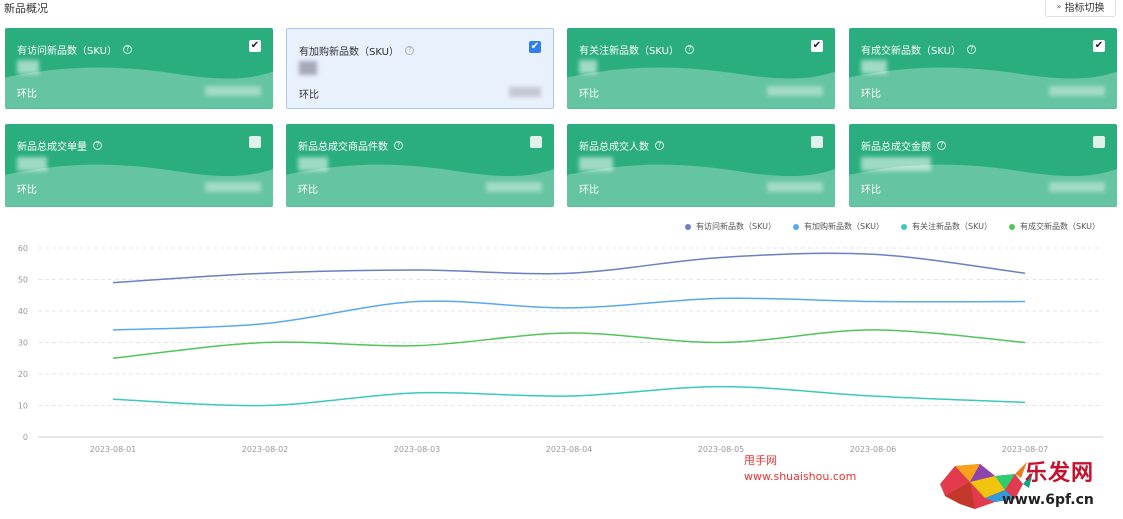 This screenshot has height=519, width=1123. I want to click on y-tick-label: 60, so click(23, 248).